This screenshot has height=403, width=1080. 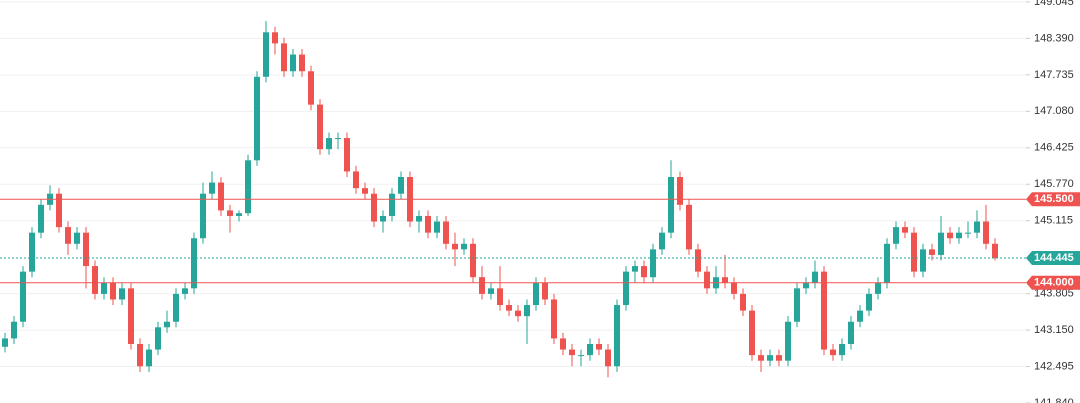 I want to click on y-tick-label: 143.150, so click(x=1054, y=330).